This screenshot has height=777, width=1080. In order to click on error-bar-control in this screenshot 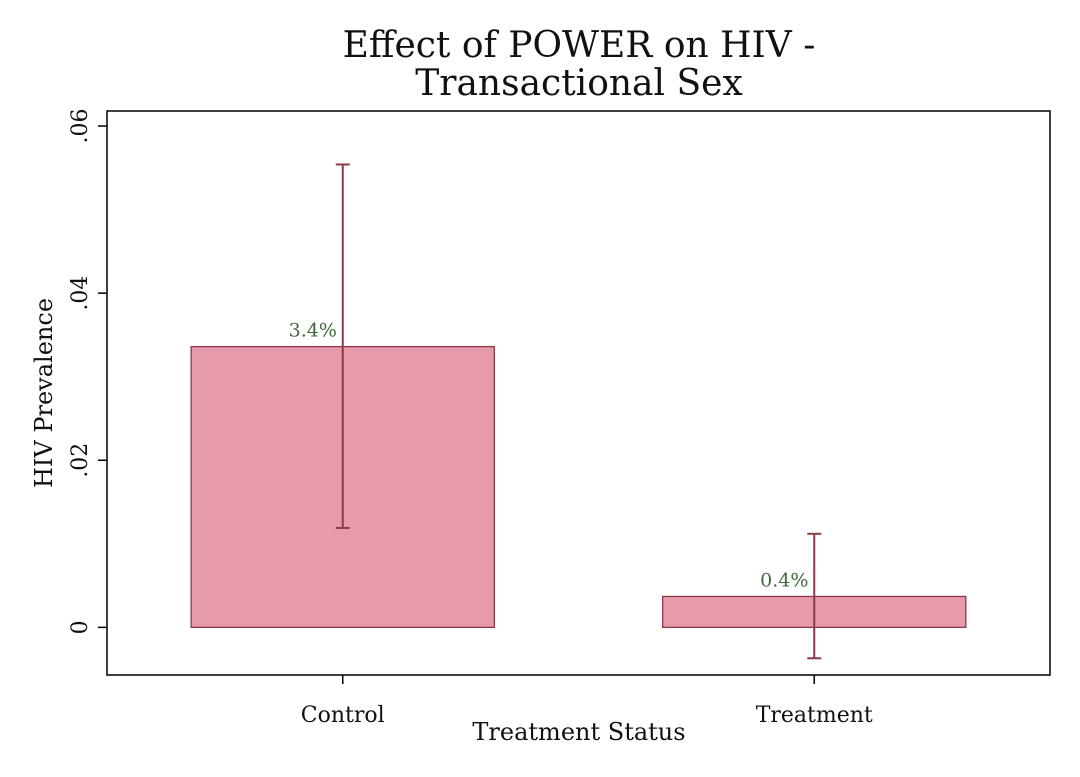, I will do `click(342, 346)`.